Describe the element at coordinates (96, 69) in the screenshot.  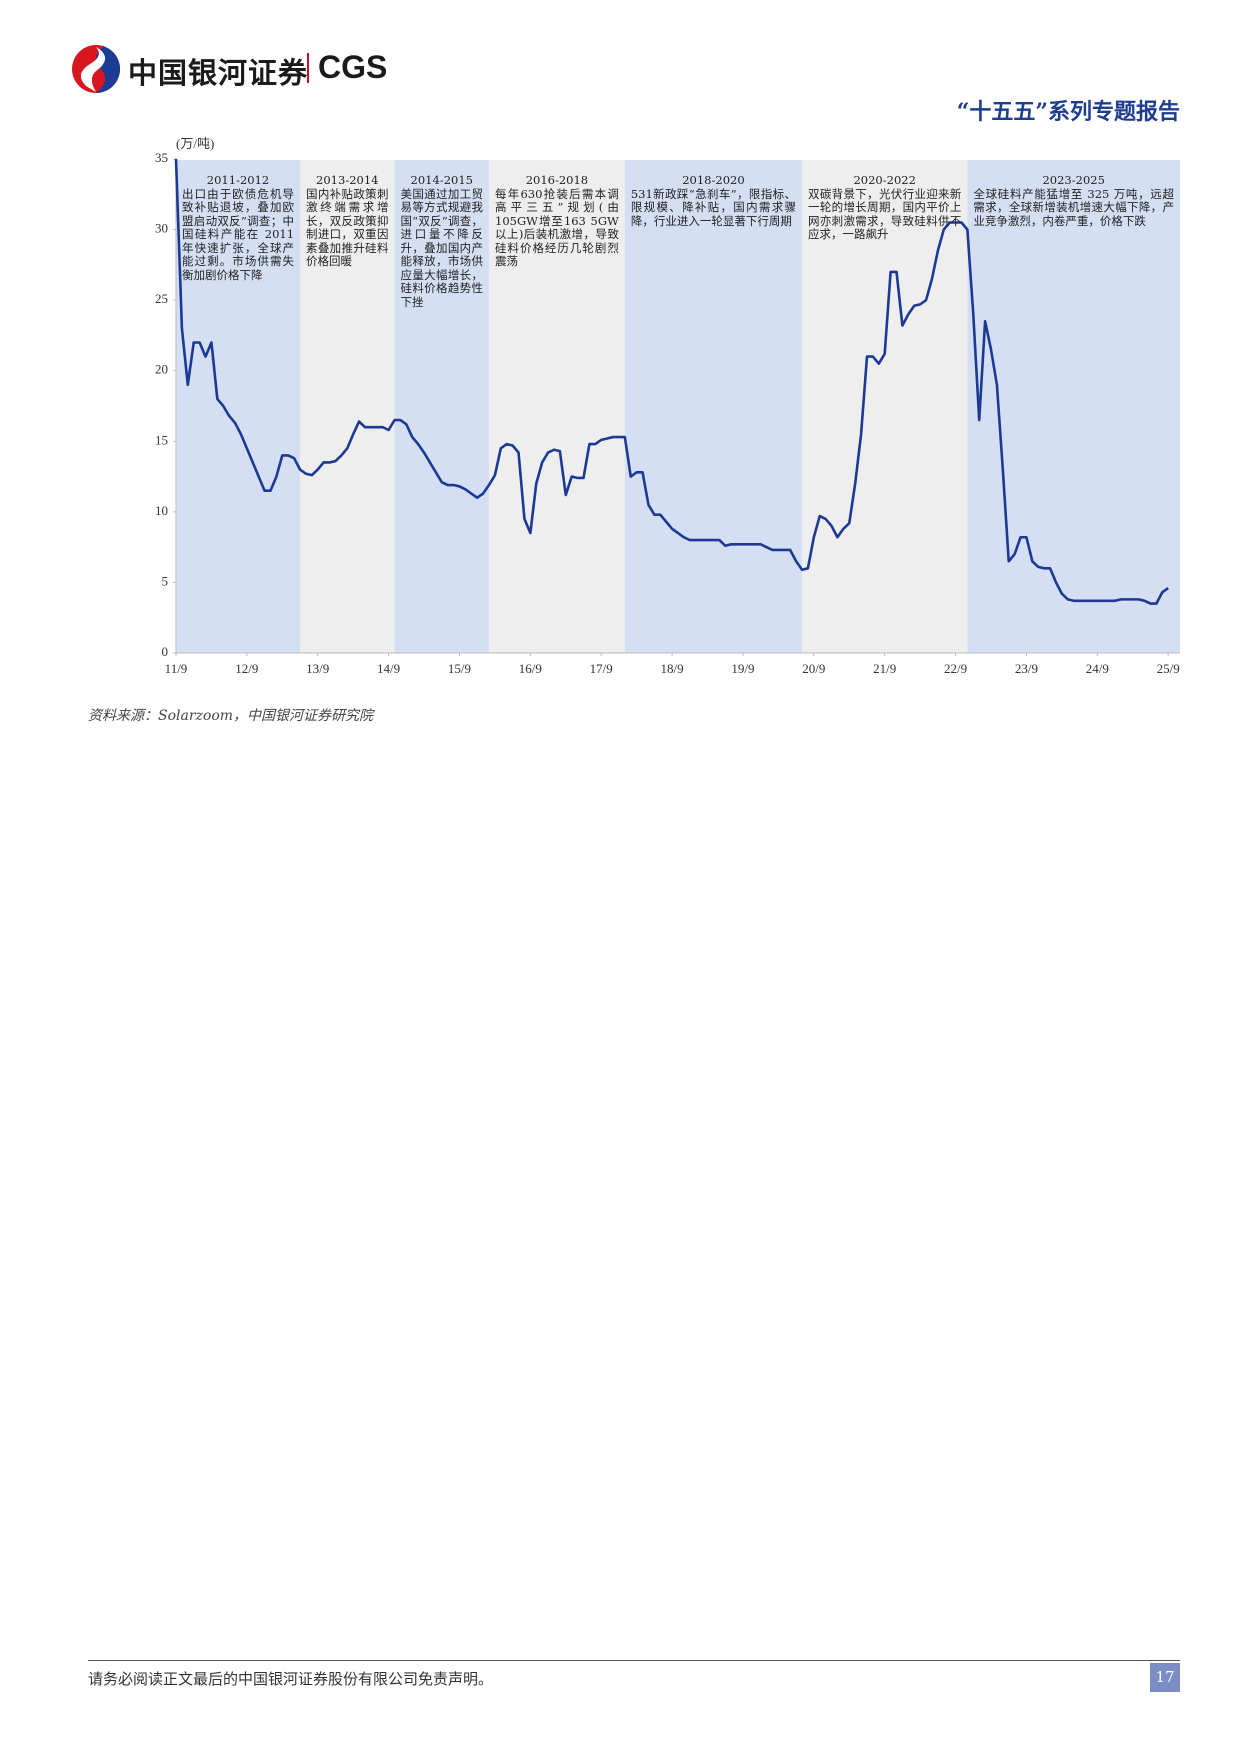
I see `logo` at that location.